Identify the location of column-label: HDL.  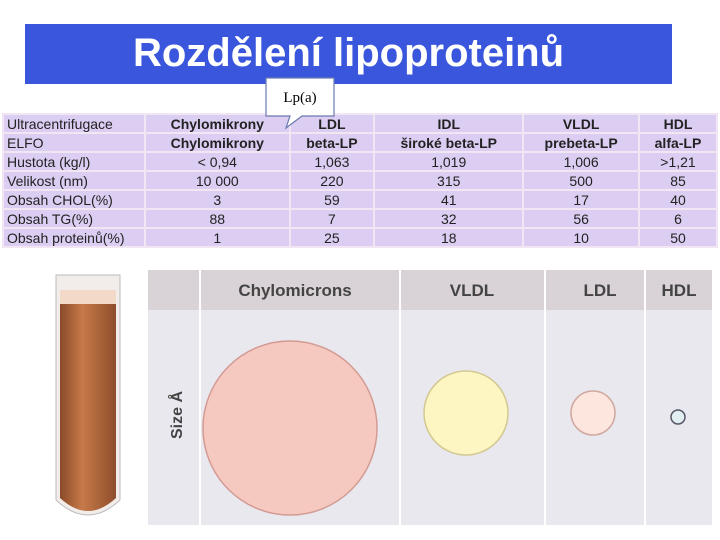
(679, 290).